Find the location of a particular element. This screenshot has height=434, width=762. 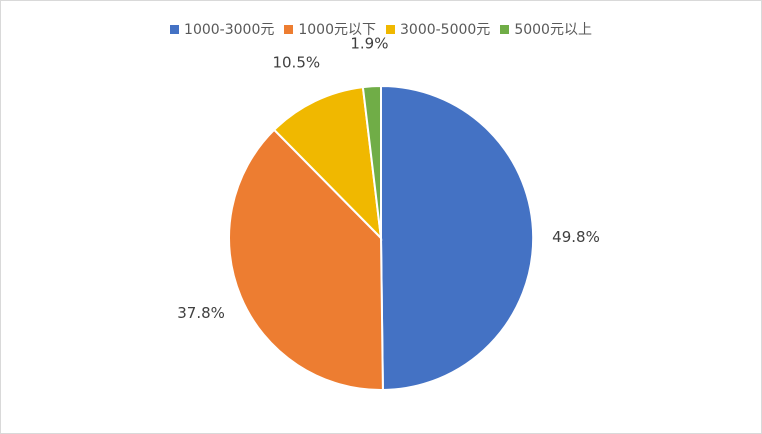

legend-label: 5000元以上 is located at coordinates (553, 30).